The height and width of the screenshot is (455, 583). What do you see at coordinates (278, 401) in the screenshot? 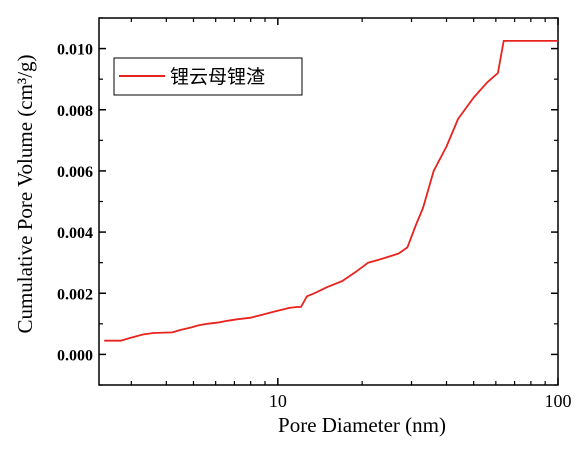
I see `x-tick-label: 10` at bounding box center [278, 401].